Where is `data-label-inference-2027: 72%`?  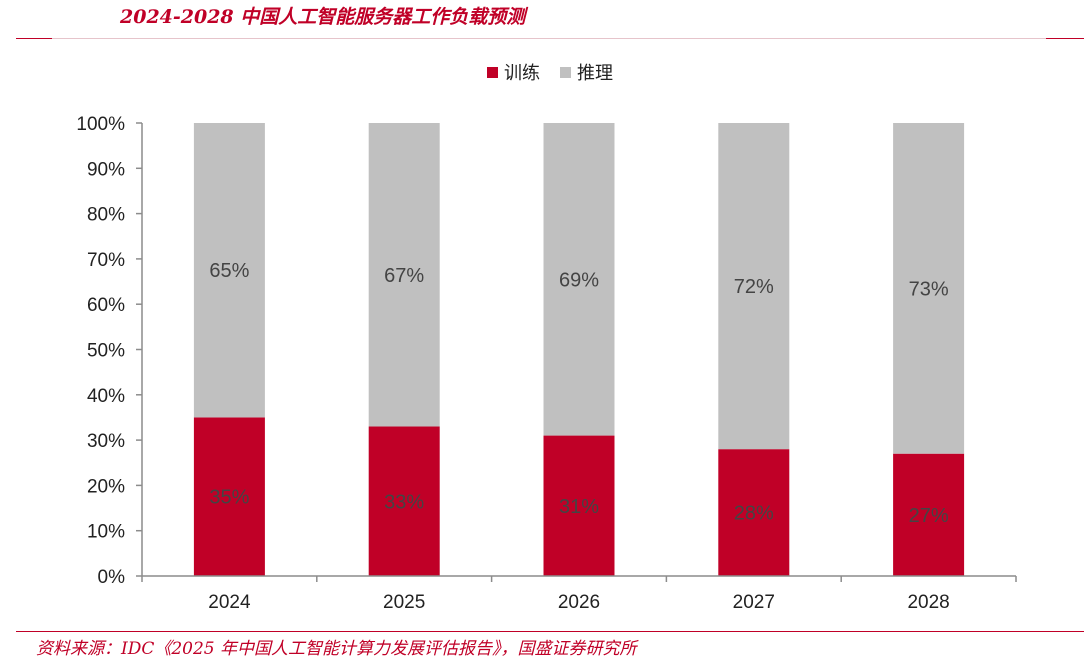 data-label-inference-2027: 72% is located at coordinates (754, 287).